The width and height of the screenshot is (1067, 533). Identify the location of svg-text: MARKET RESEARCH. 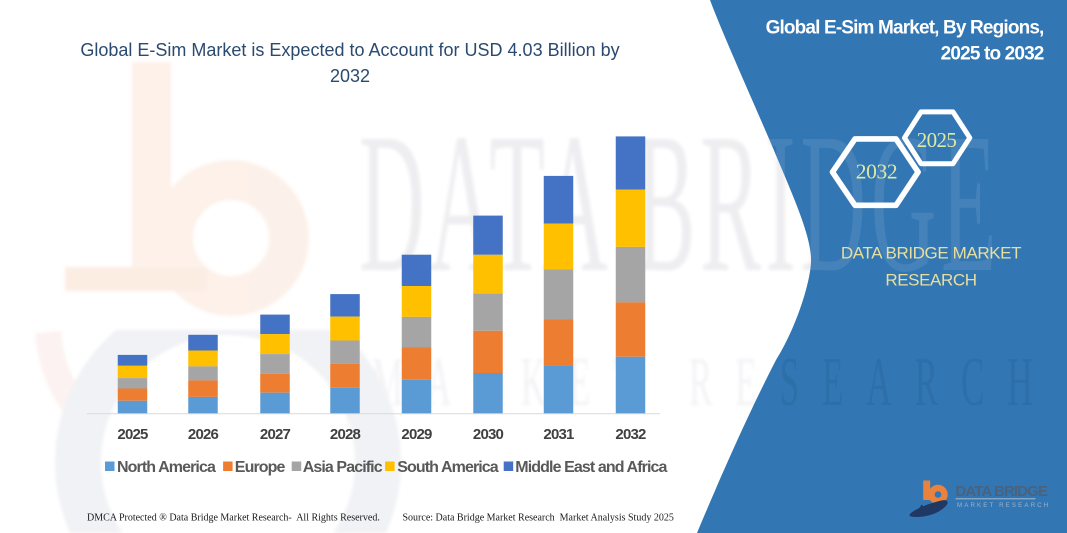
(1003, 505).